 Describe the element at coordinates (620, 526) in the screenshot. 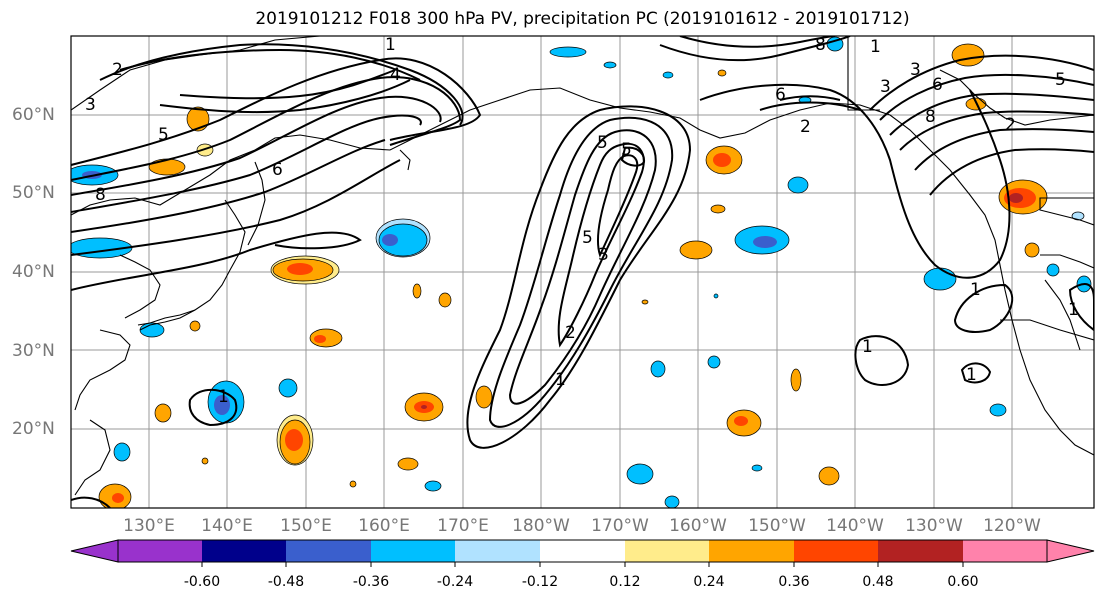

I see `lon-label: 170°W` at that location.